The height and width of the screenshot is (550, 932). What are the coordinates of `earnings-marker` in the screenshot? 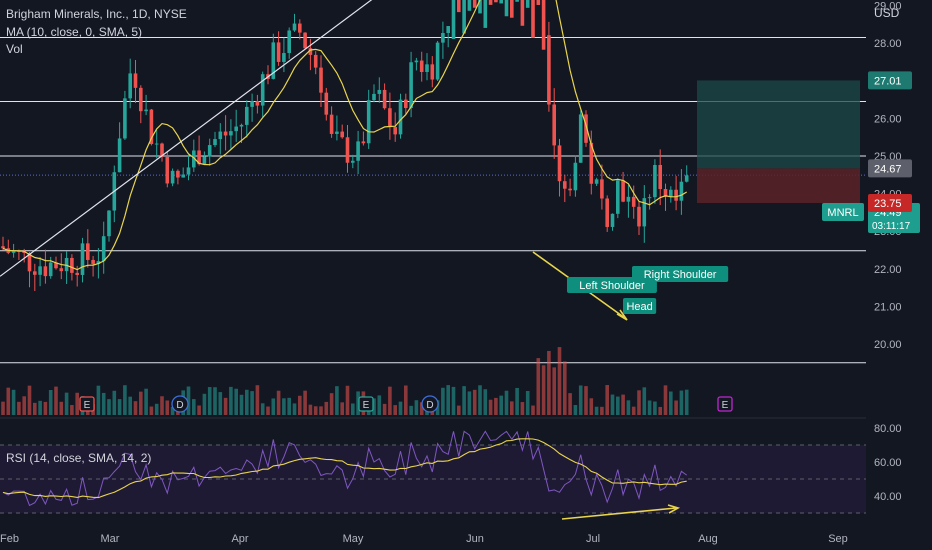 It's located at (366, 404).